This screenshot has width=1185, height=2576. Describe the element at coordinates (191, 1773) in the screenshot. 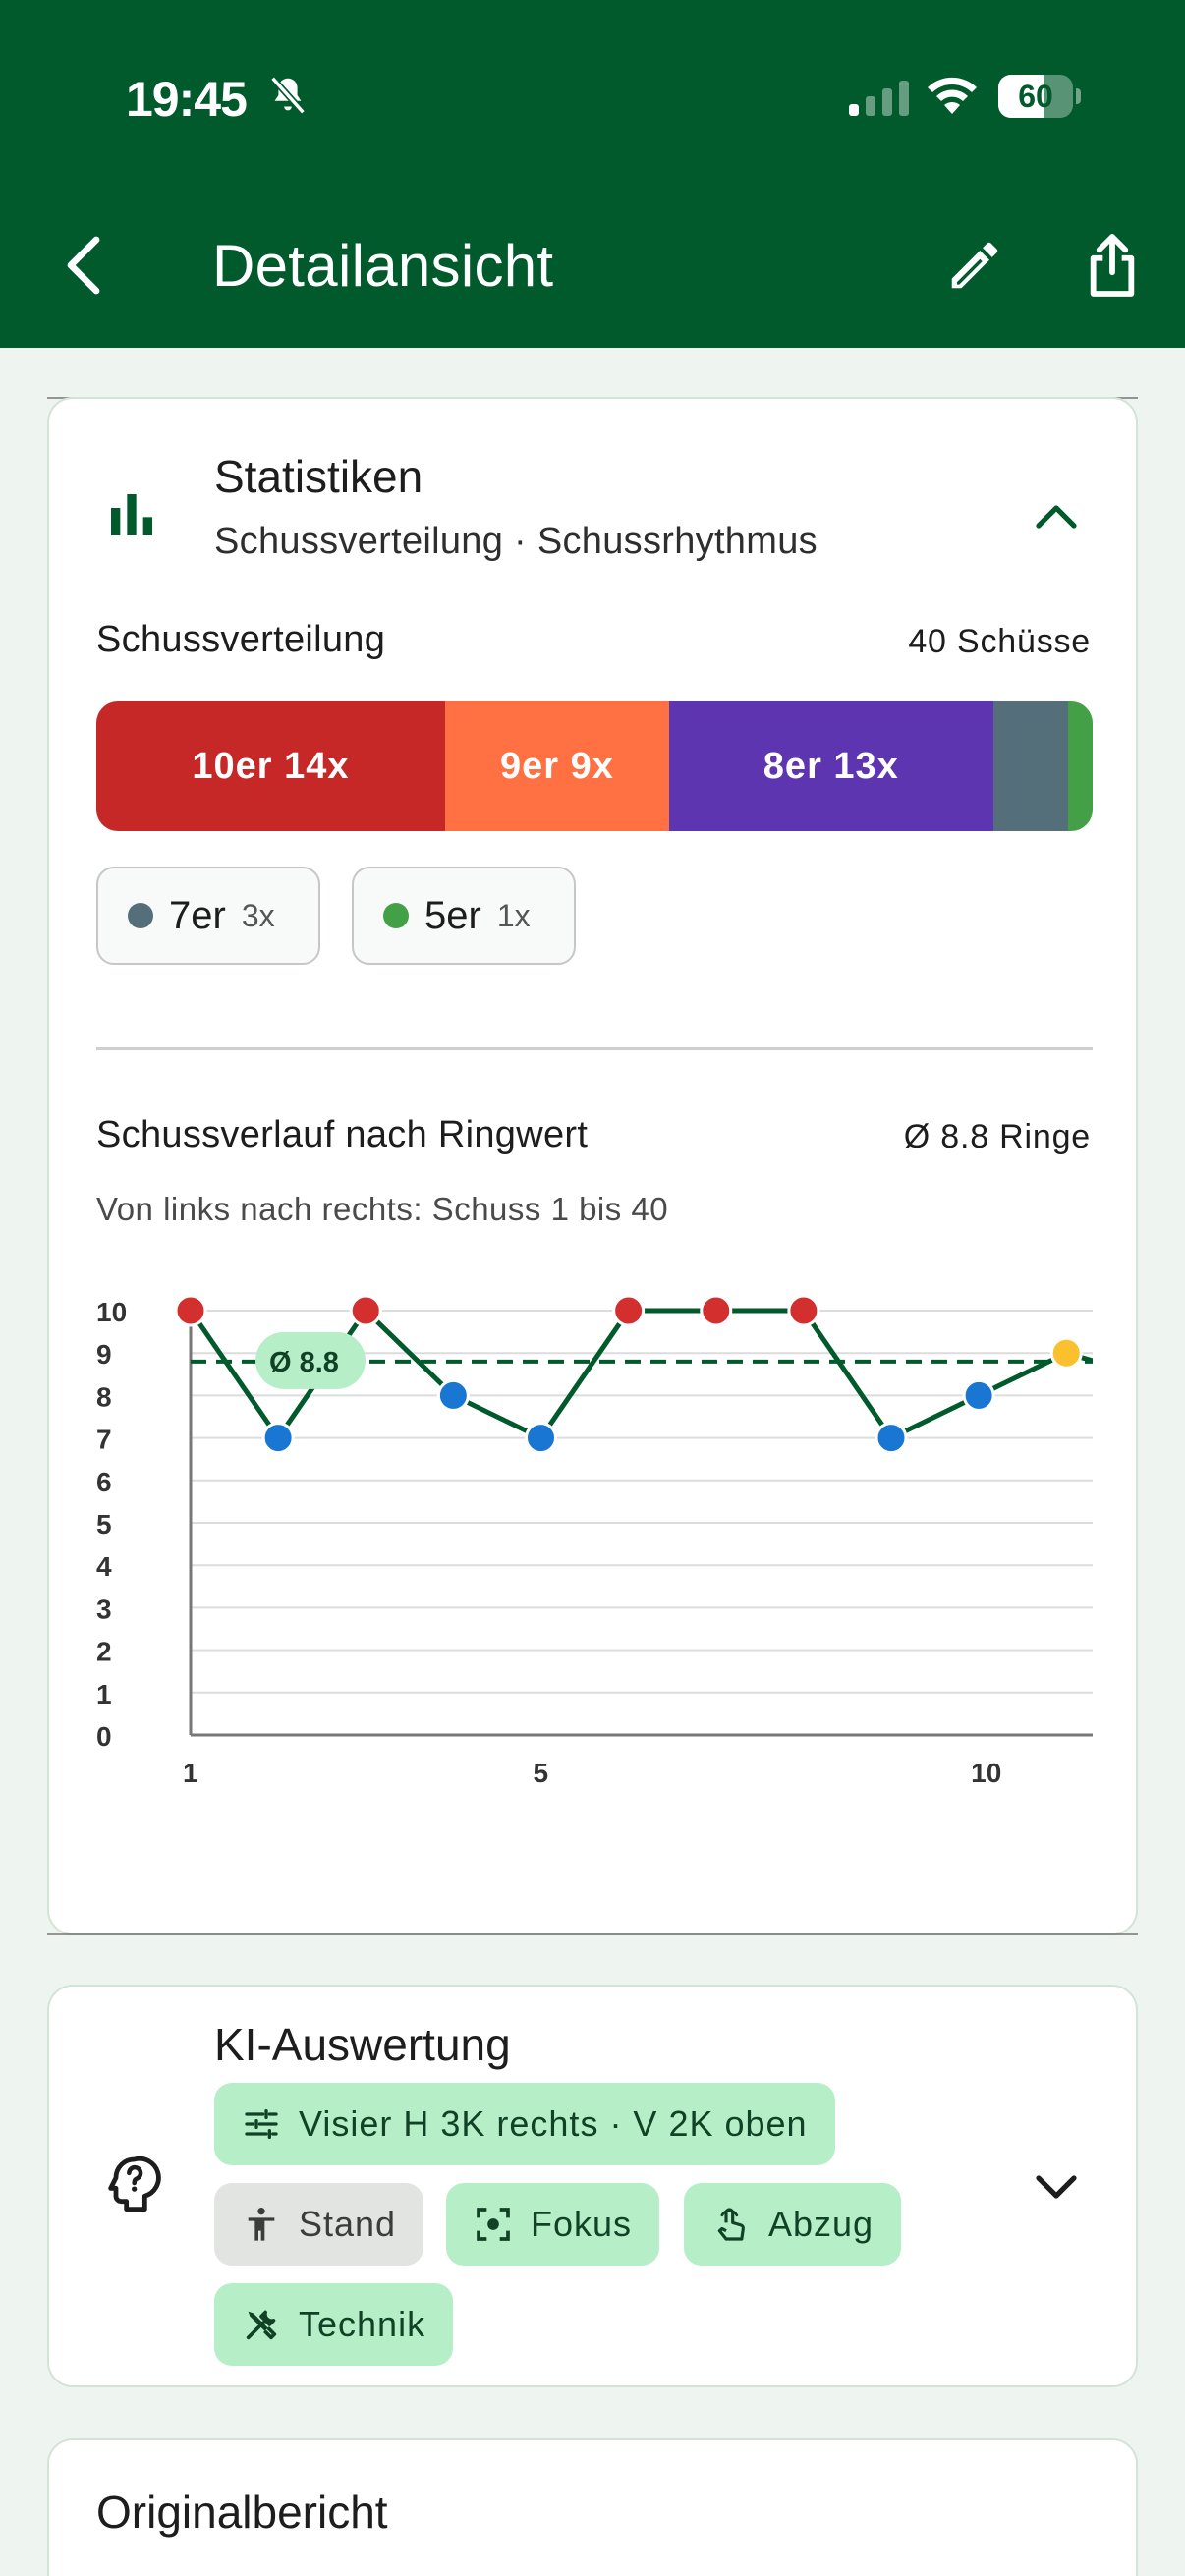

I see `x-tick-label: 1` at that location.